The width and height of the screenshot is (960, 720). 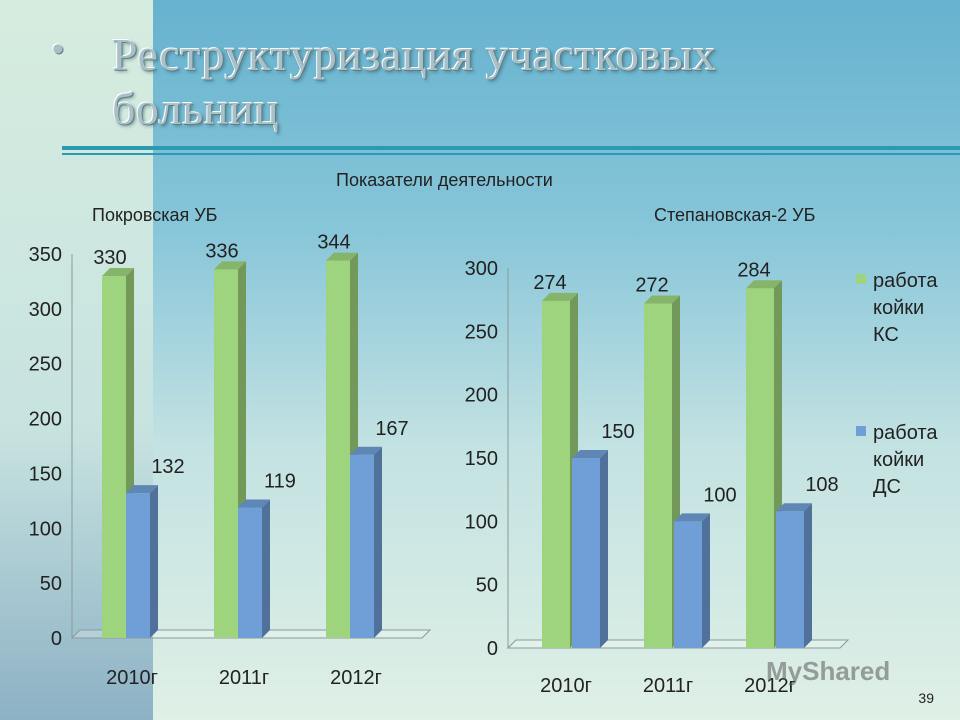 I want to click on slide-title-line-2: больниц, so click(x=196, y=108).